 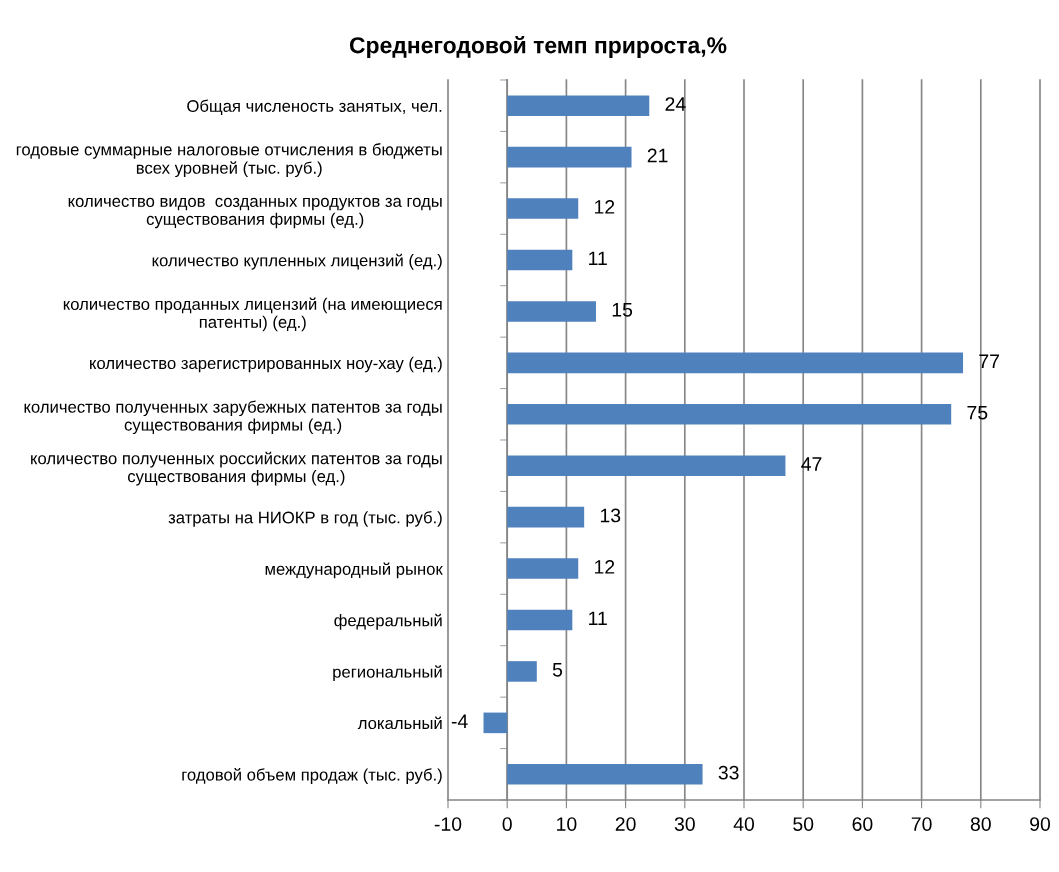 What do you see at coordinates (989, 361) in the screenshot?
I see `data-label: 77` at bounding box center [989, 361].